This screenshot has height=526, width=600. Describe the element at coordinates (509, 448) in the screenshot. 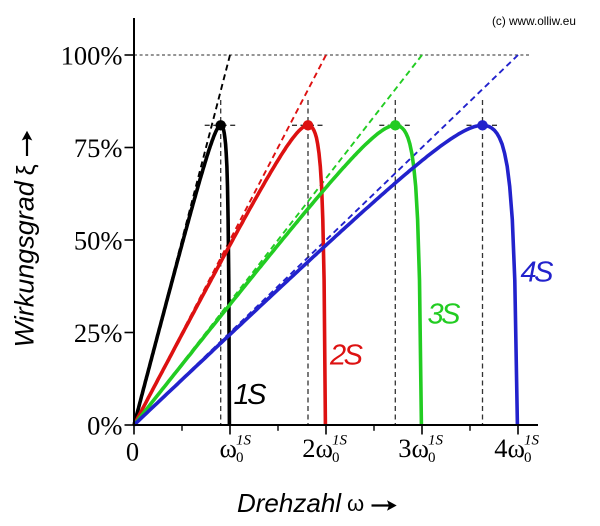

I see `svg-text: 4ω` at that location.